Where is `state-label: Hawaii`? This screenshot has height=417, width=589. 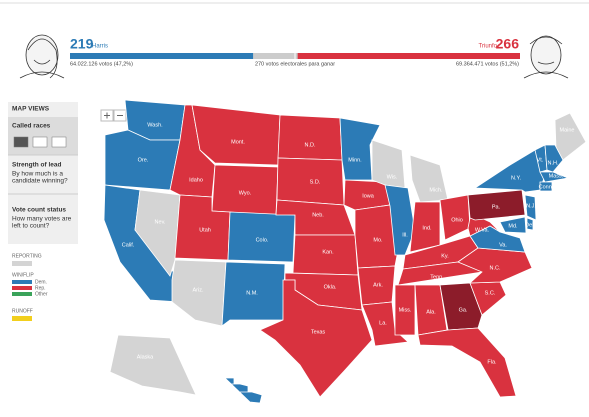
state-label: Hawaii is located at coordinates (240, 371).